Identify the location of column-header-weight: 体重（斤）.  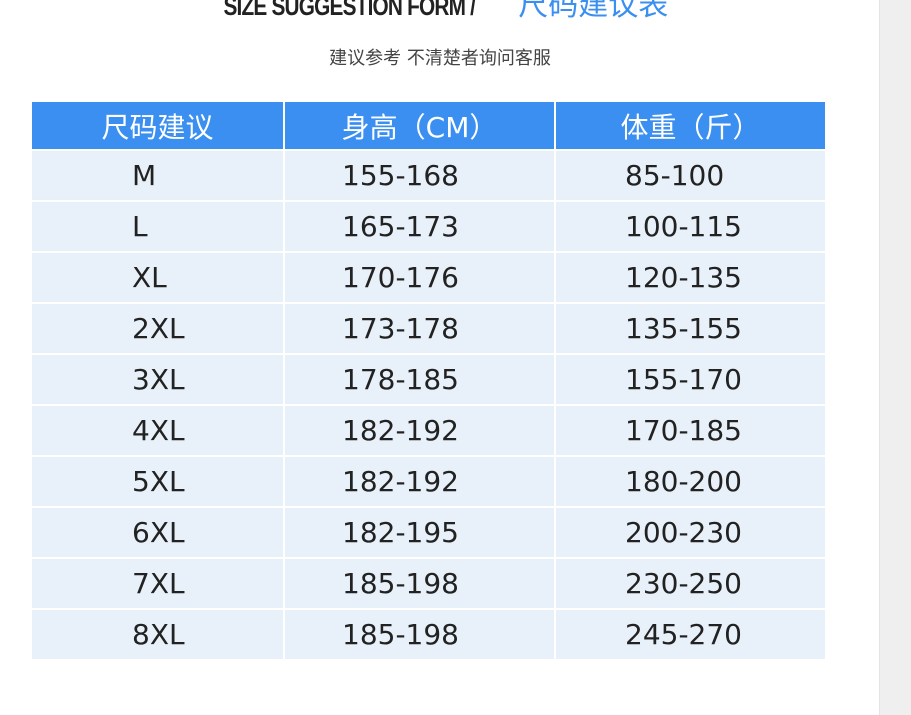
(690, 125).